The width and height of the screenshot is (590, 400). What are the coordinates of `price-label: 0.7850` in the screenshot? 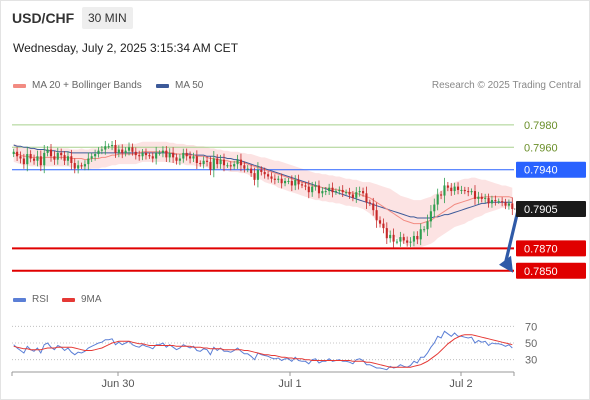 It's located at (541, 272).